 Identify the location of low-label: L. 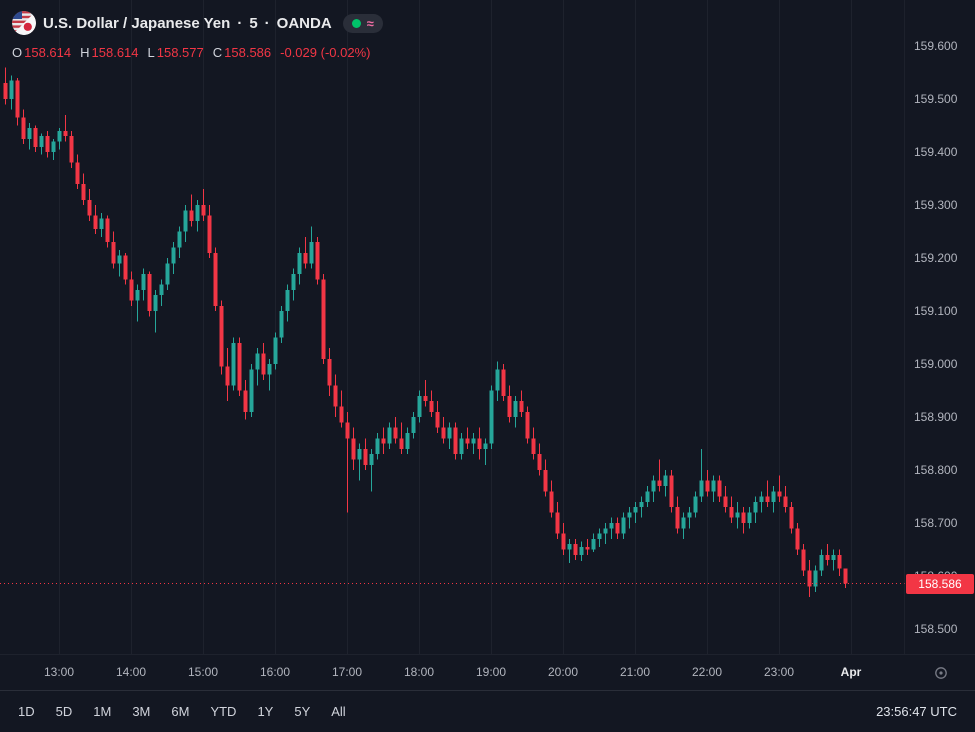
(151, 52).